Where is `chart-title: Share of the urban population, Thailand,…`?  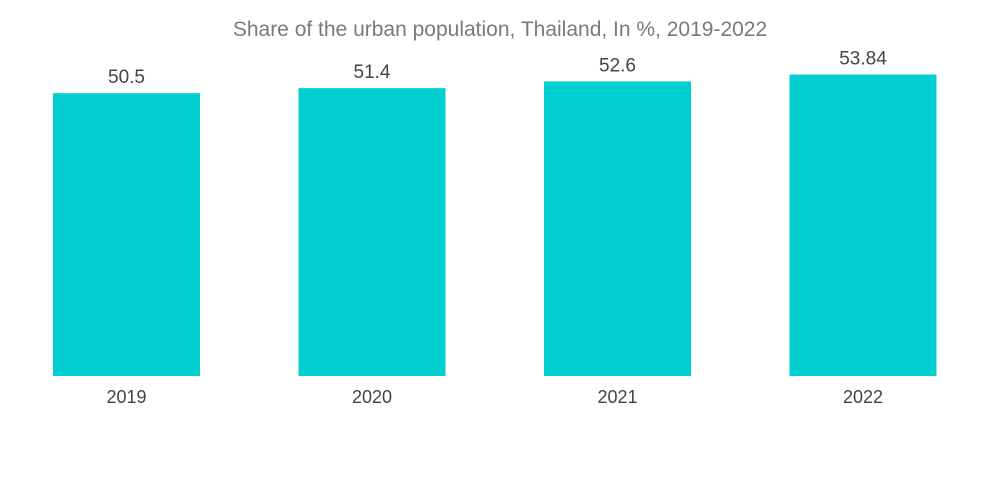
chart-title: Share of the urban population, Thailand,… is located at coordinates (500, 29).